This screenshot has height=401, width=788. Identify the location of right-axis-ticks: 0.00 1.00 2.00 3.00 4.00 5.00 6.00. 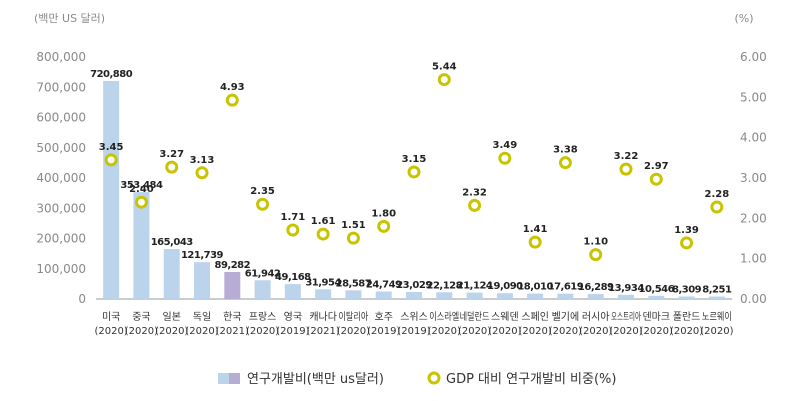
(753, 178).